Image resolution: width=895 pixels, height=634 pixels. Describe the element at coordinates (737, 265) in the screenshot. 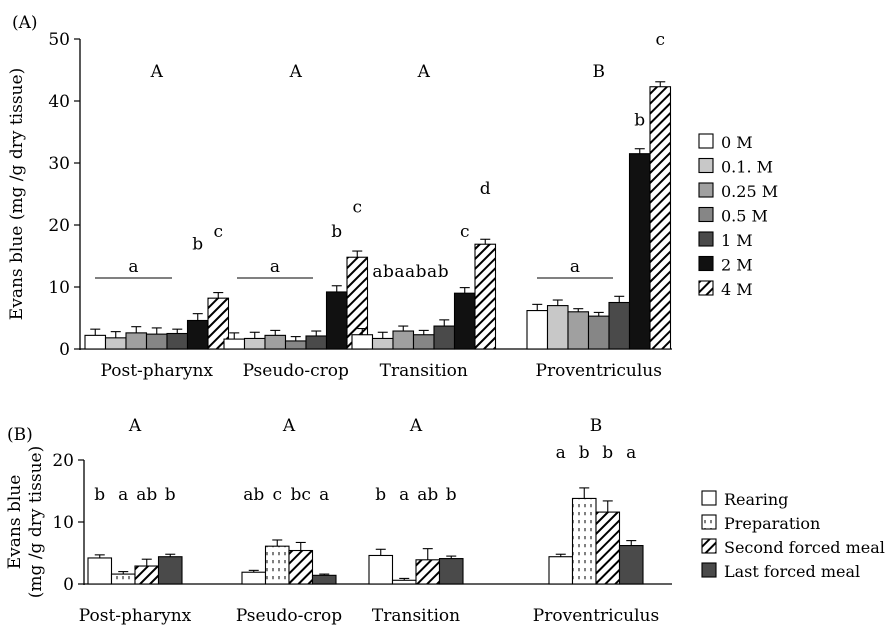

I see `legend-label: 2 M` at that location.